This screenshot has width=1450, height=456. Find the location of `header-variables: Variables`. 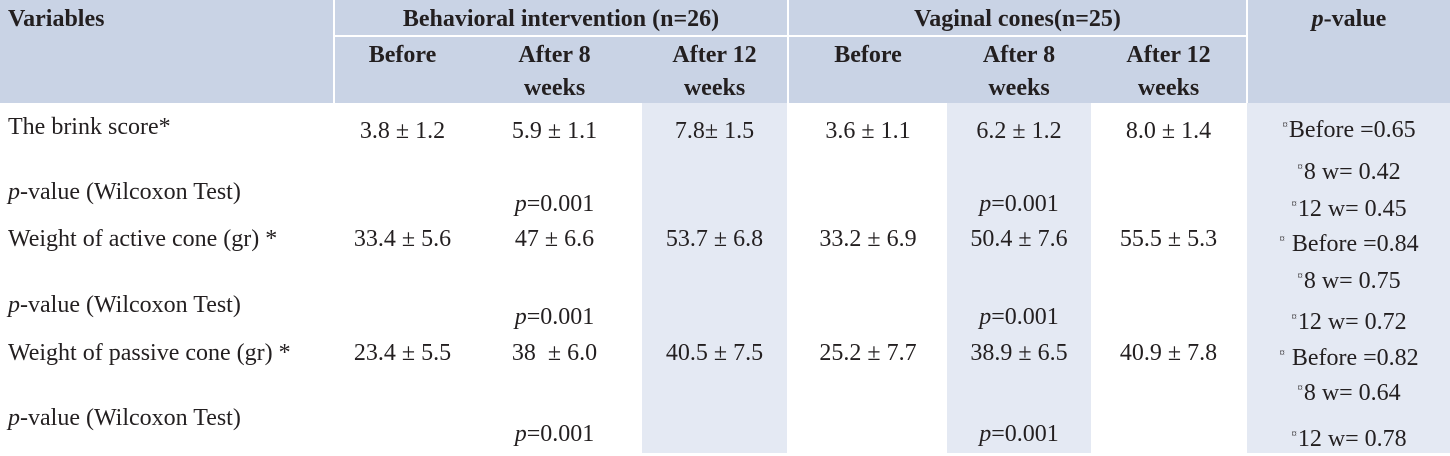

header-variables: Variables is located at coordinates (56, 19).